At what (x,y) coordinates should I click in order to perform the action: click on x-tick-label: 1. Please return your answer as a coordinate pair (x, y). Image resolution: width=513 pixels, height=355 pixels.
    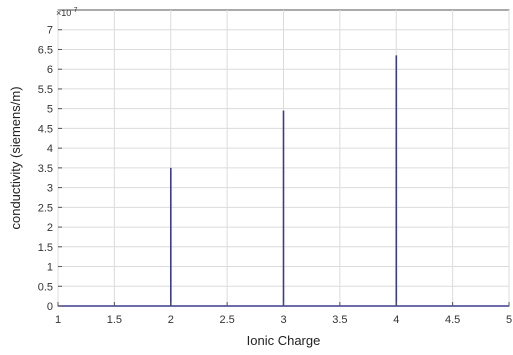
    Looking at the image, I should click on (58, 320).